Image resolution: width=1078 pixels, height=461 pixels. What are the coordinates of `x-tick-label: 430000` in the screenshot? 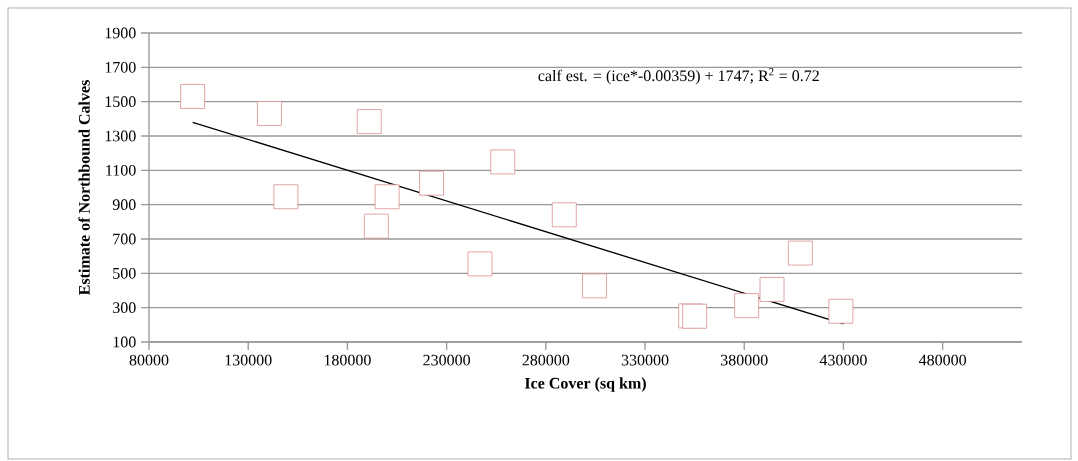 It's located at (843, 360).